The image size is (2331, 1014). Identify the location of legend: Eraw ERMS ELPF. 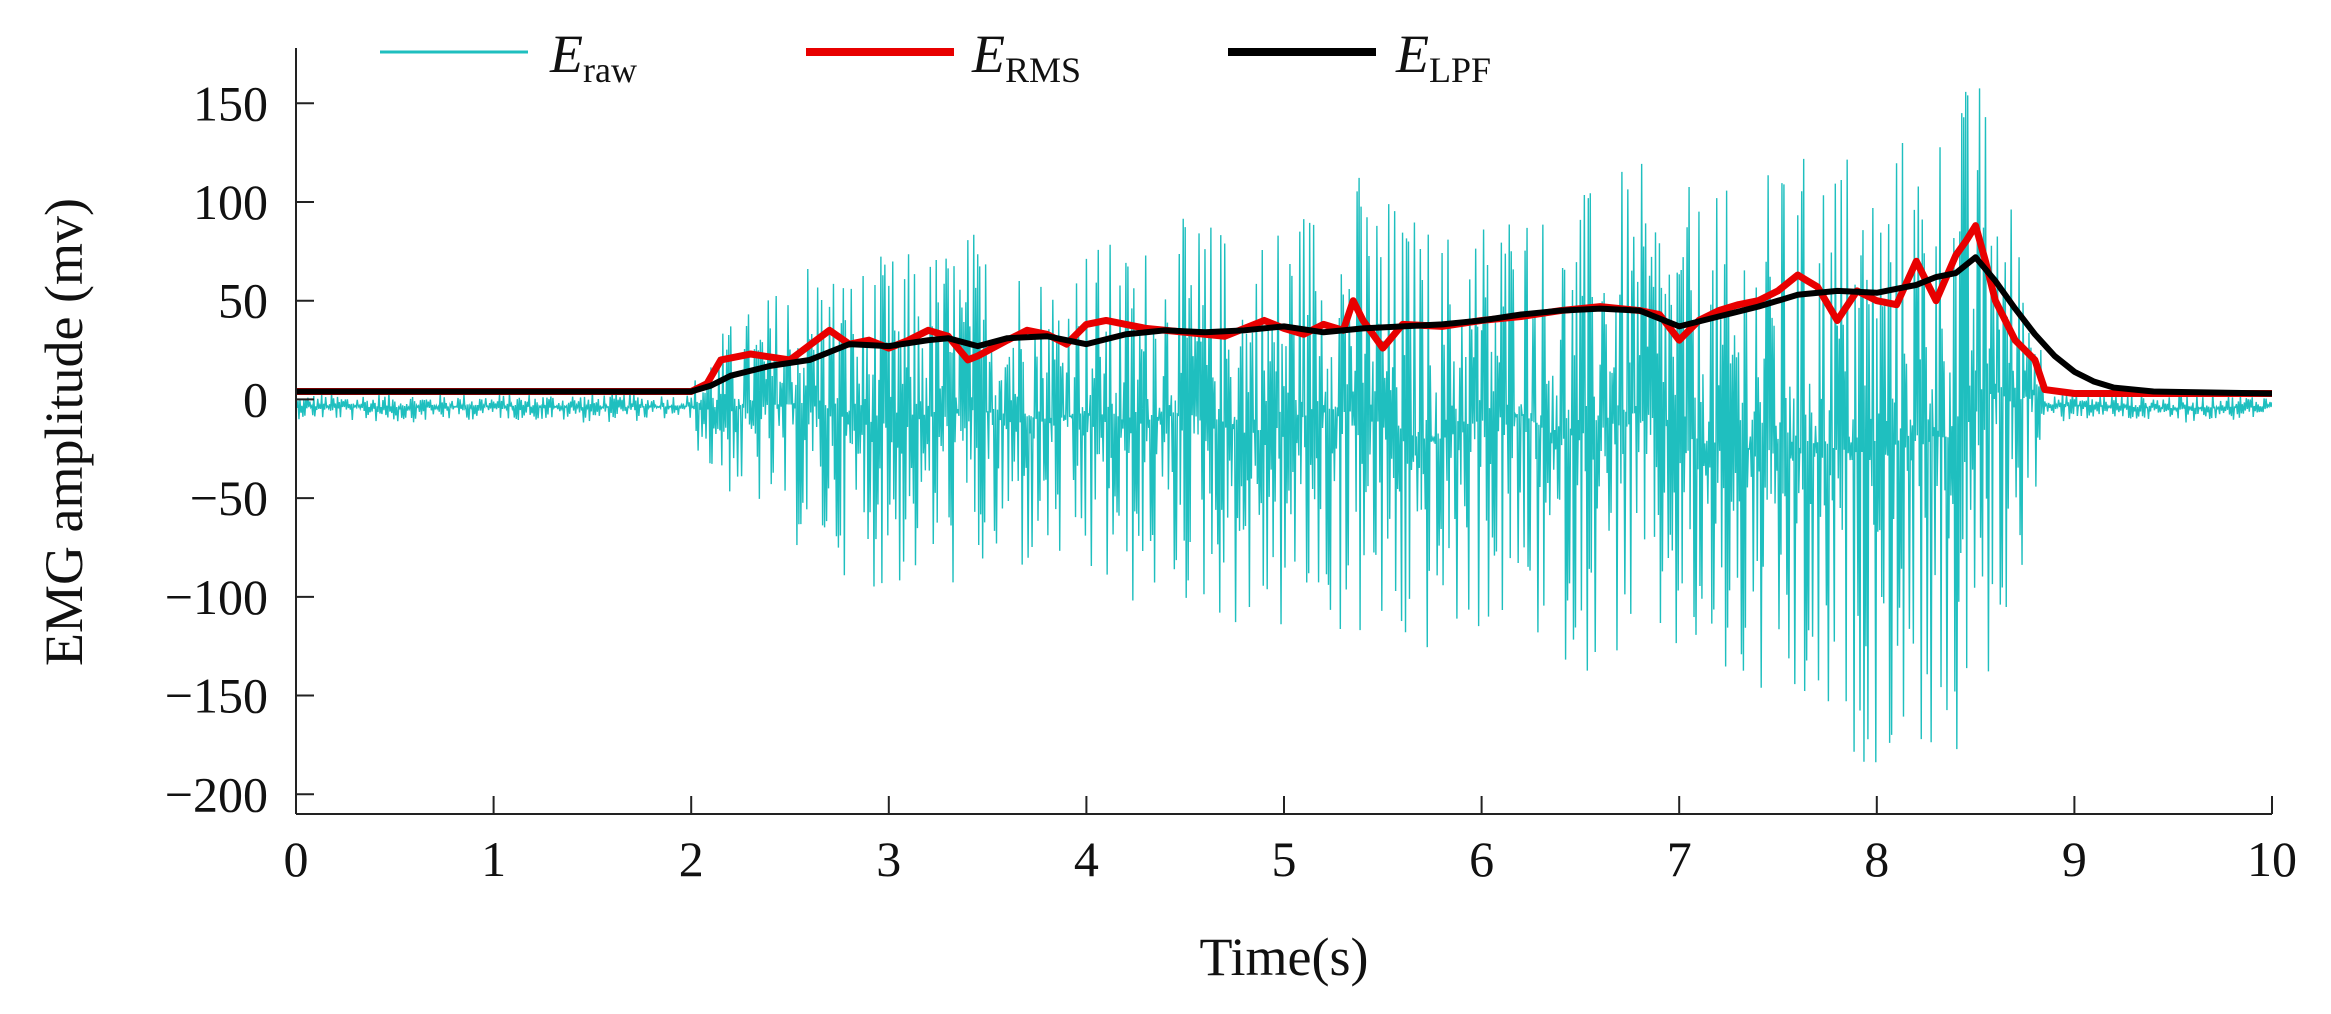
(935, 57).